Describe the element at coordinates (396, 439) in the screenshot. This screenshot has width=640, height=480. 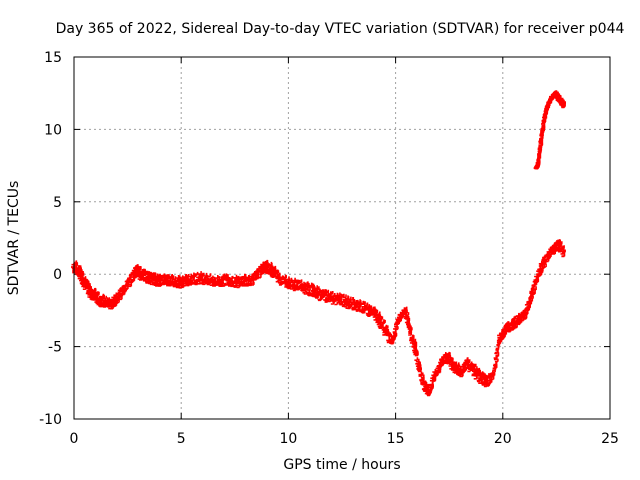
I see `x-tick-label: 15` at that location.